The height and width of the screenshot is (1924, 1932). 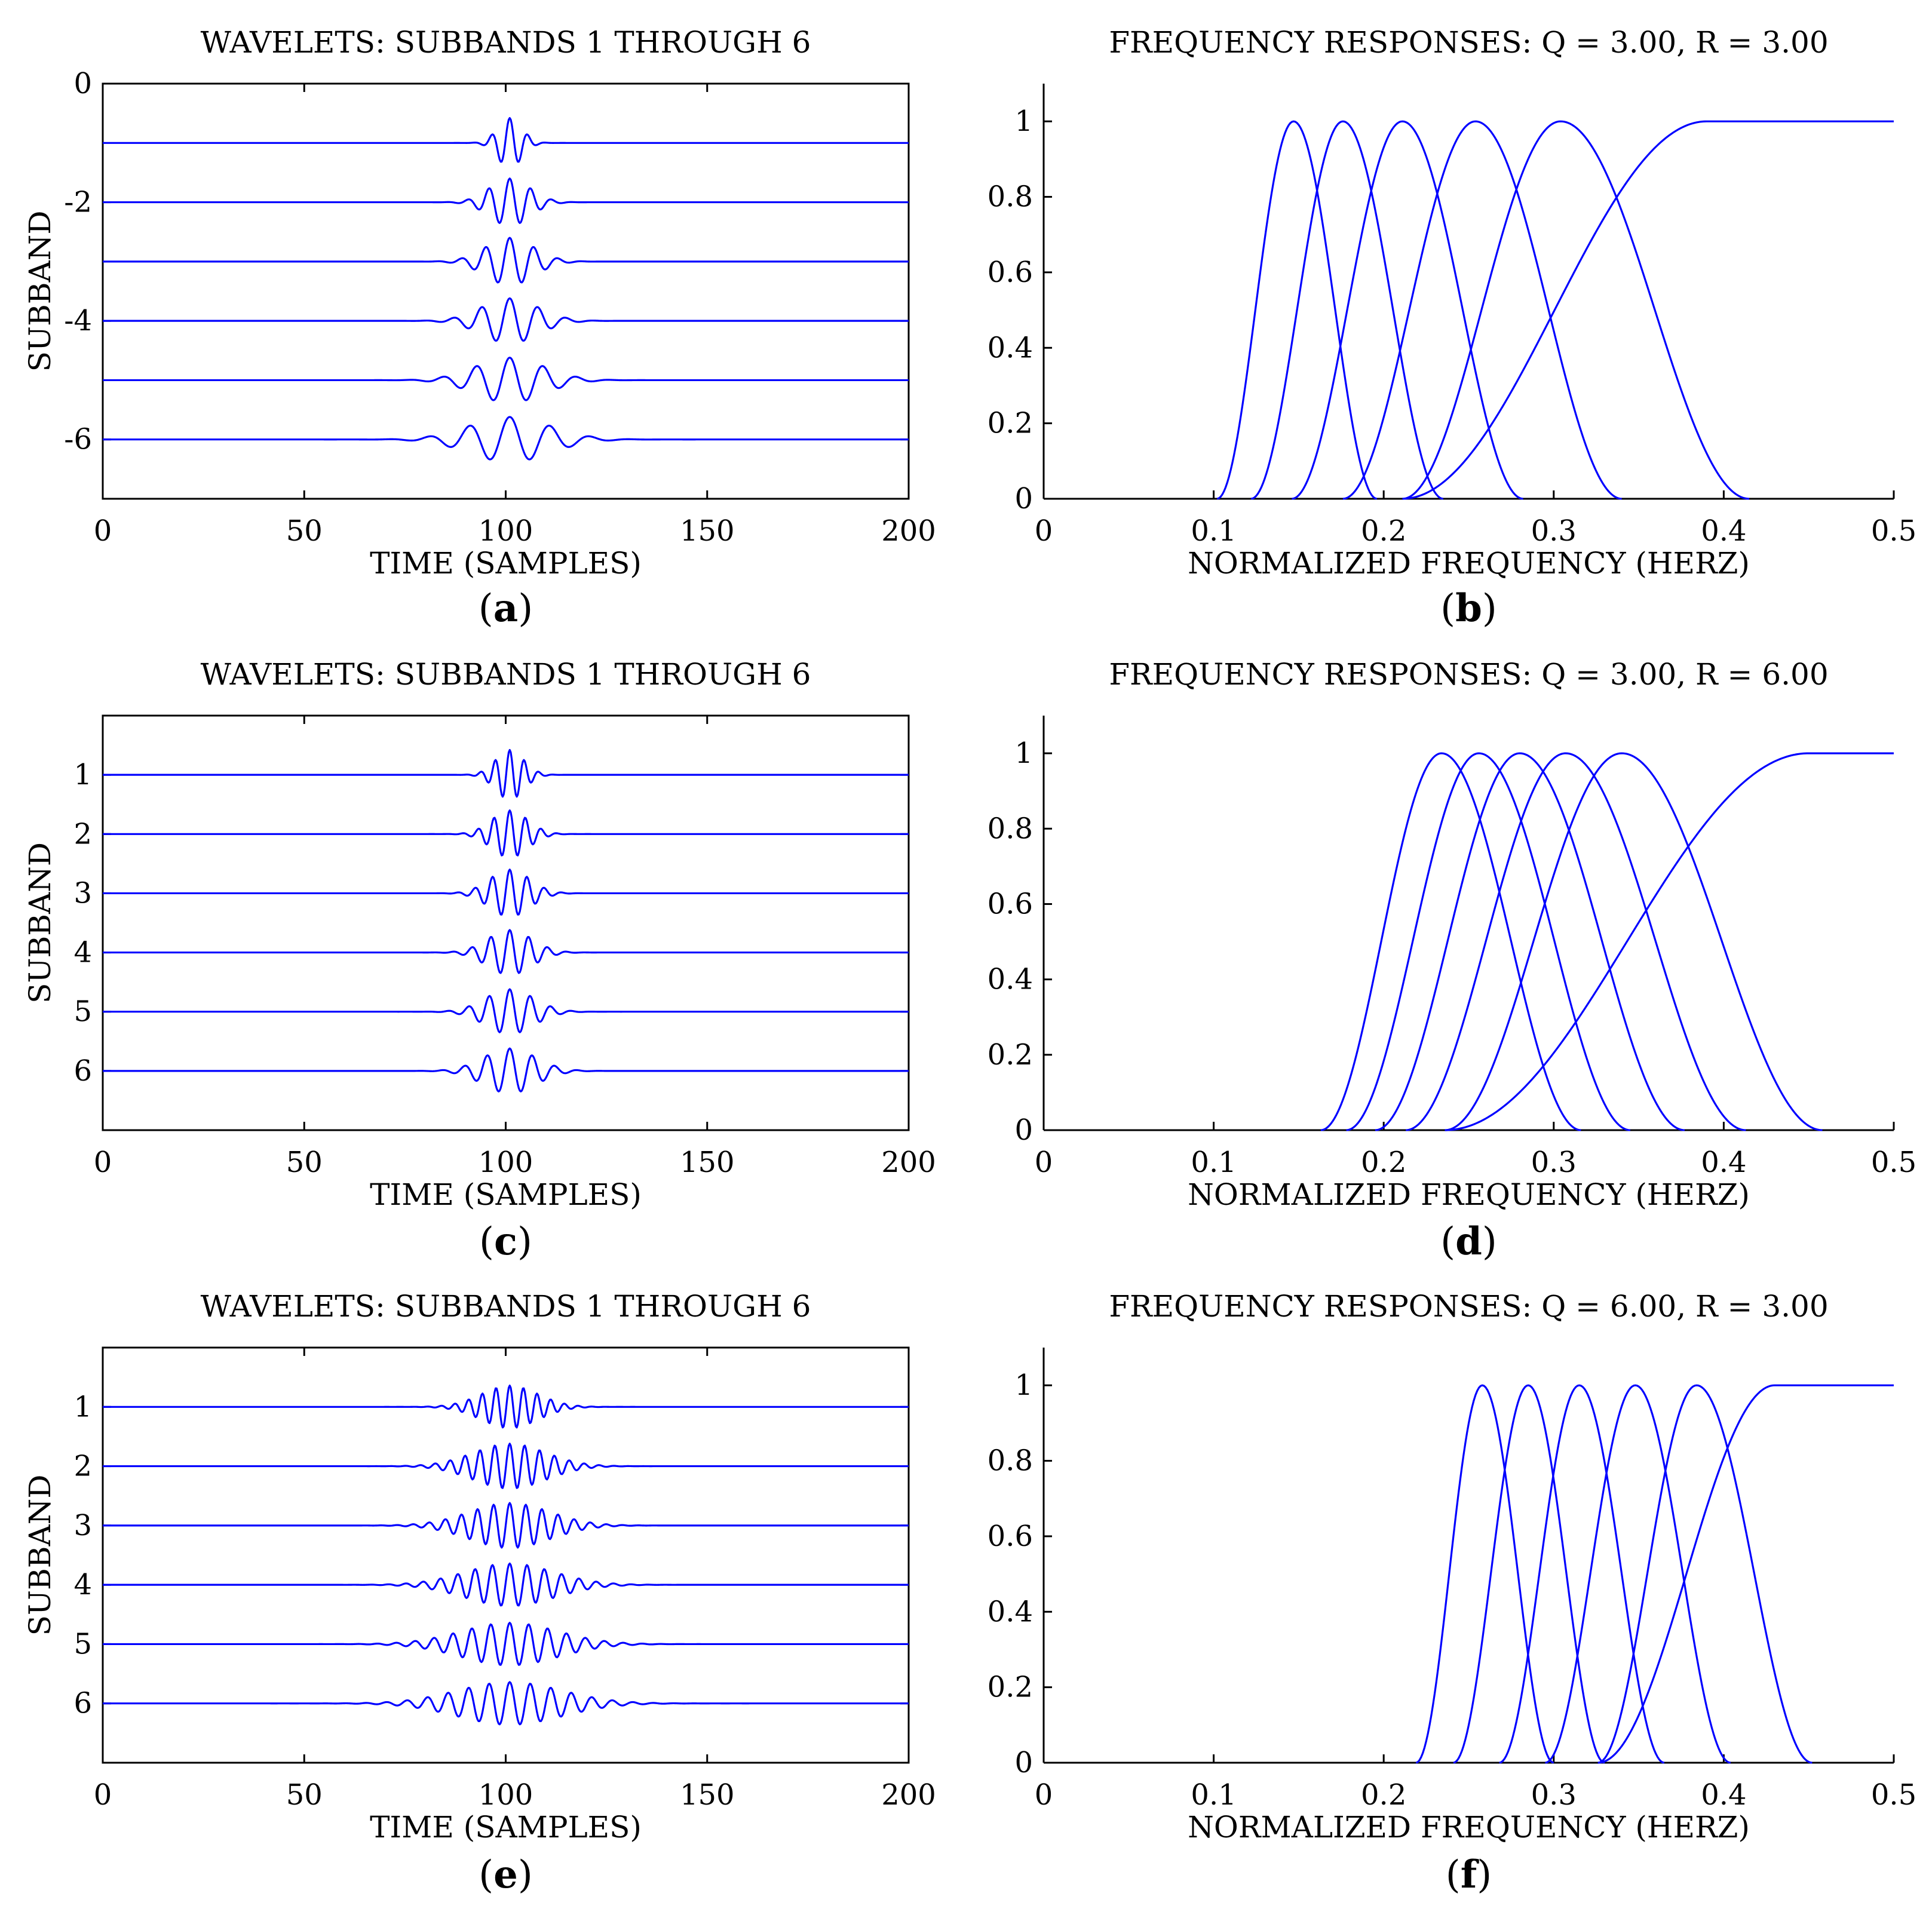 What do you see at coordinates (78, 202) in the screenshot?
I see `y-tick-label: -2` at bounding box center [78, 202].